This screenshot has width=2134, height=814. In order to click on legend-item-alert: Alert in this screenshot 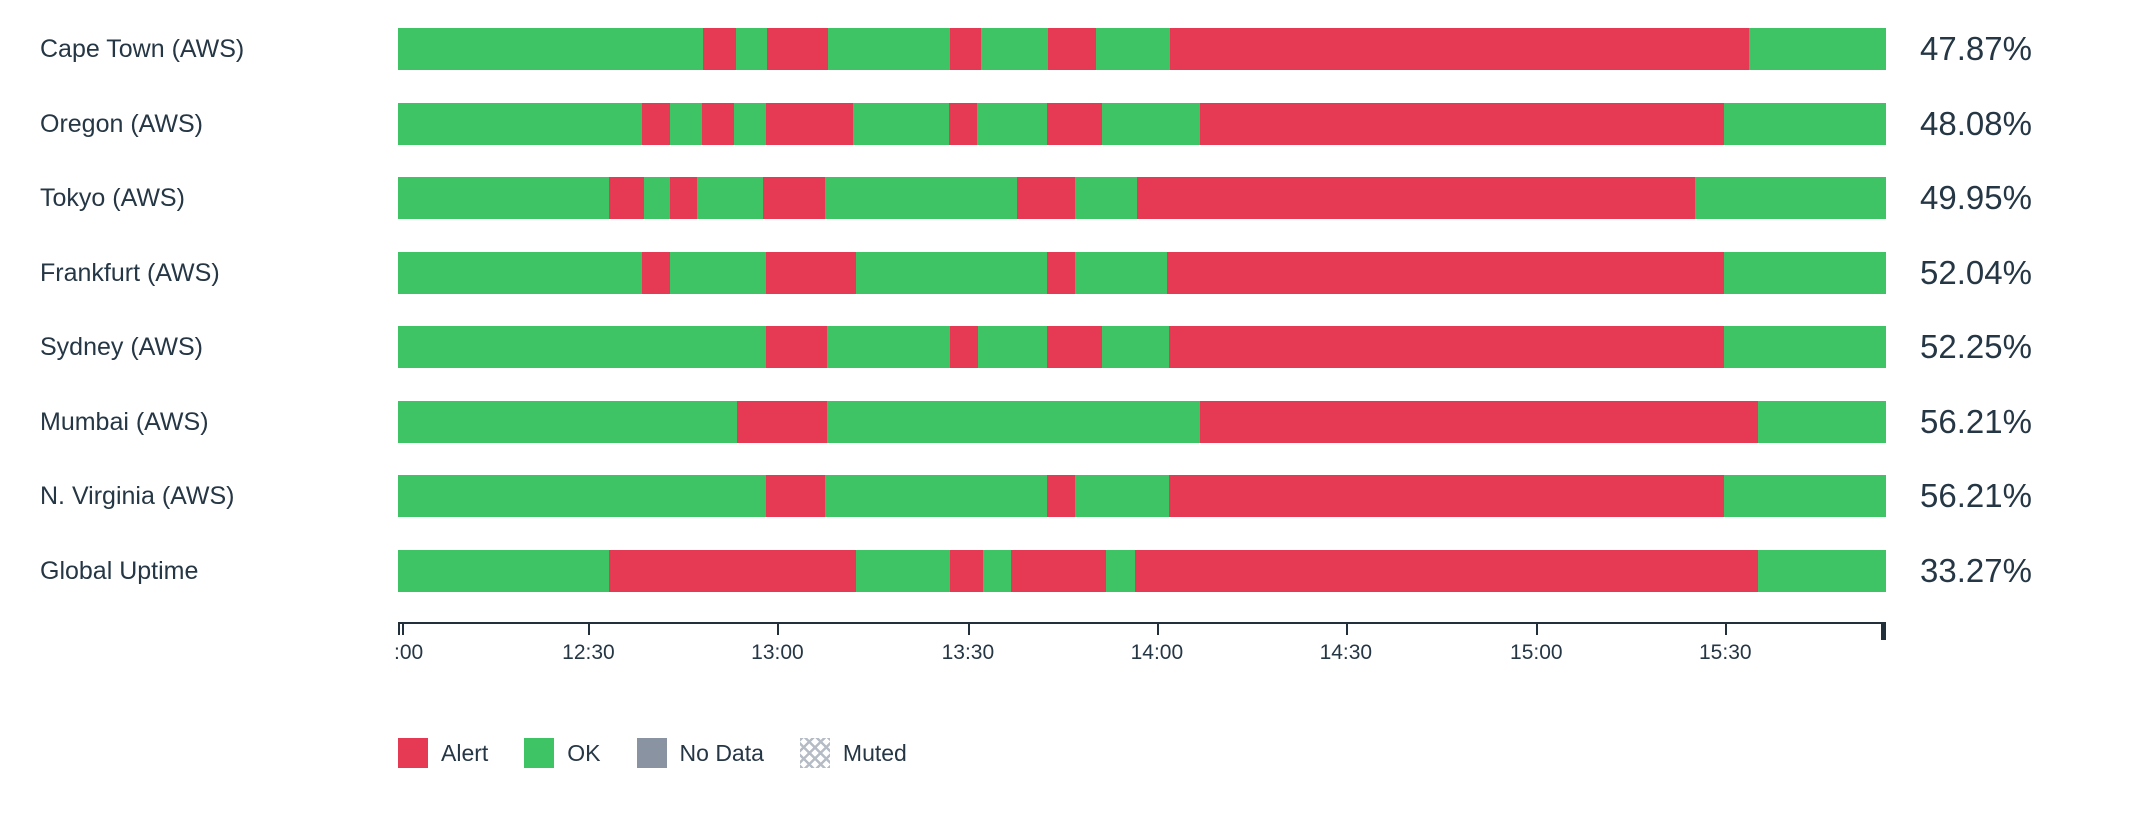, I will do `click(443, 753)`.